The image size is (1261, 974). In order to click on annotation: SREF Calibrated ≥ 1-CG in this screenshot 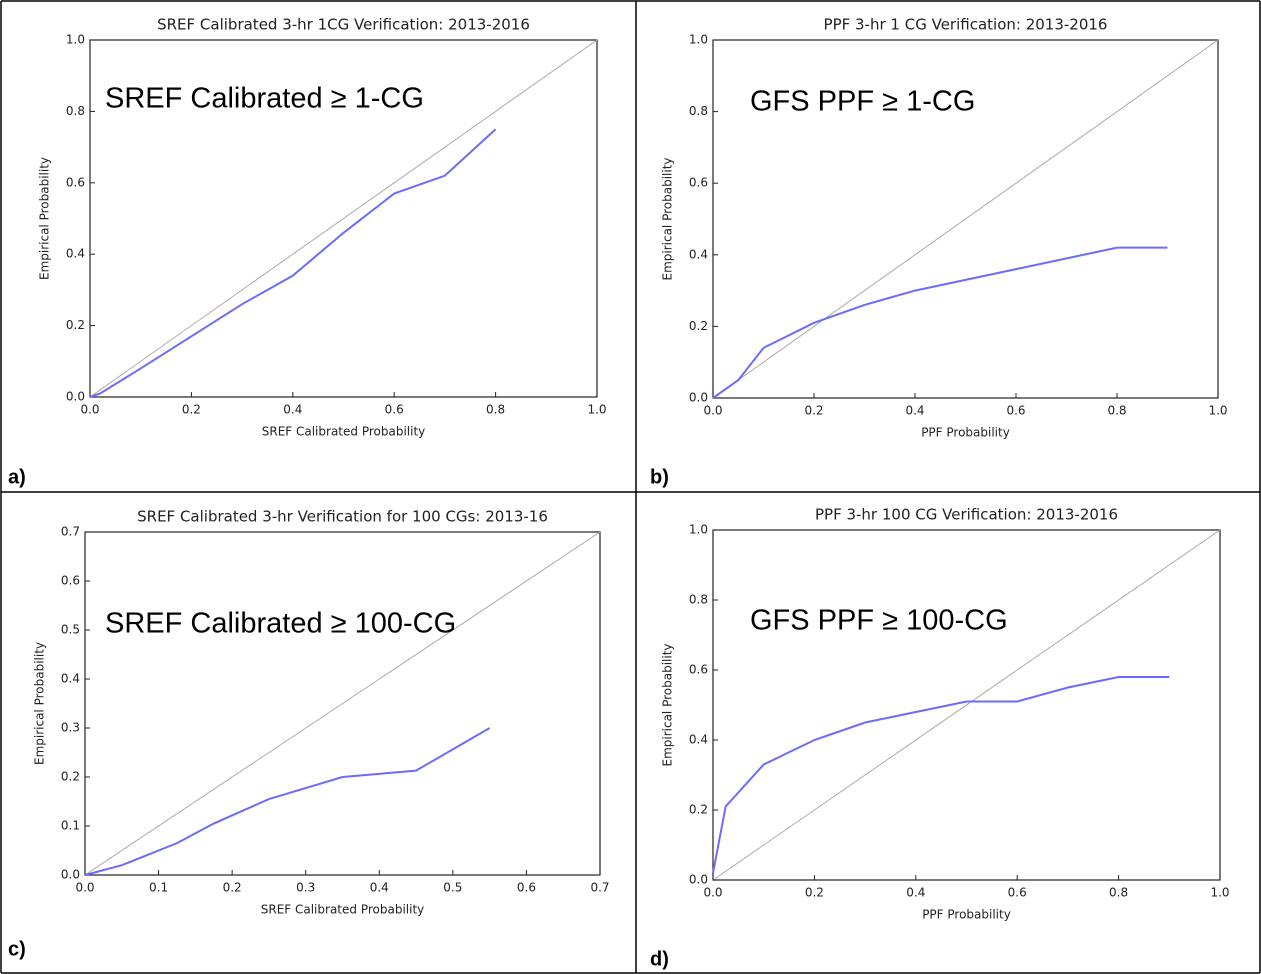, I will do `click(264, 99)`.